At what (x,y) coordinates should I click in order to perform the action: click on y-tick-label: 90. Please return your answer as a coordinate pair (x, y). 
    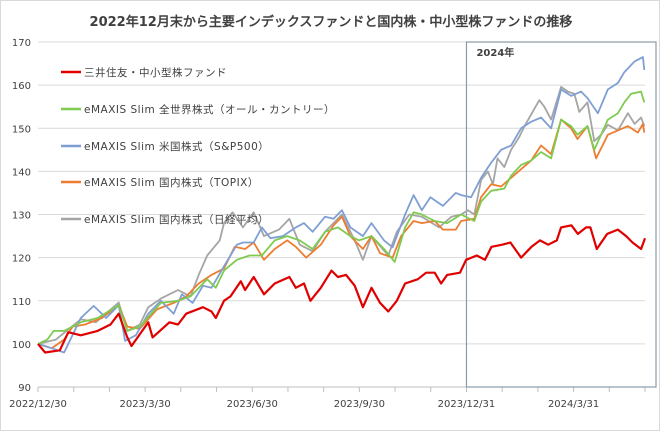
    Looking at the image, I should click on (24, 388).